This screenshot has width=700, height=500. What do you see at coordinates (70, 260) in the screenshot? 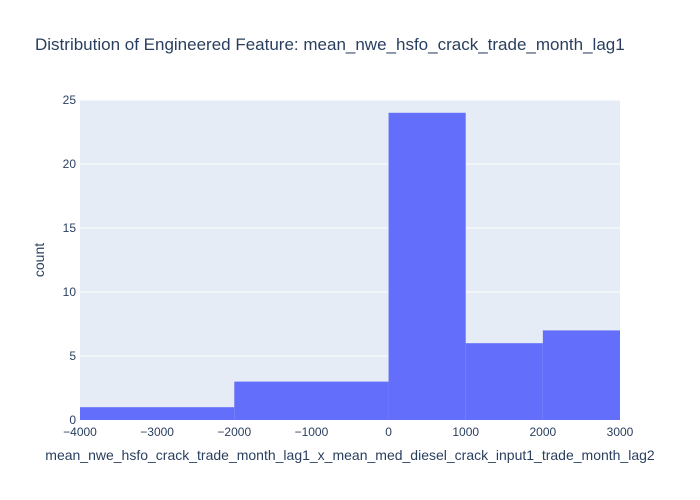
I see `y-axis-ticks: 0 5 10 15 20 25` at bounding box center [70, 260].